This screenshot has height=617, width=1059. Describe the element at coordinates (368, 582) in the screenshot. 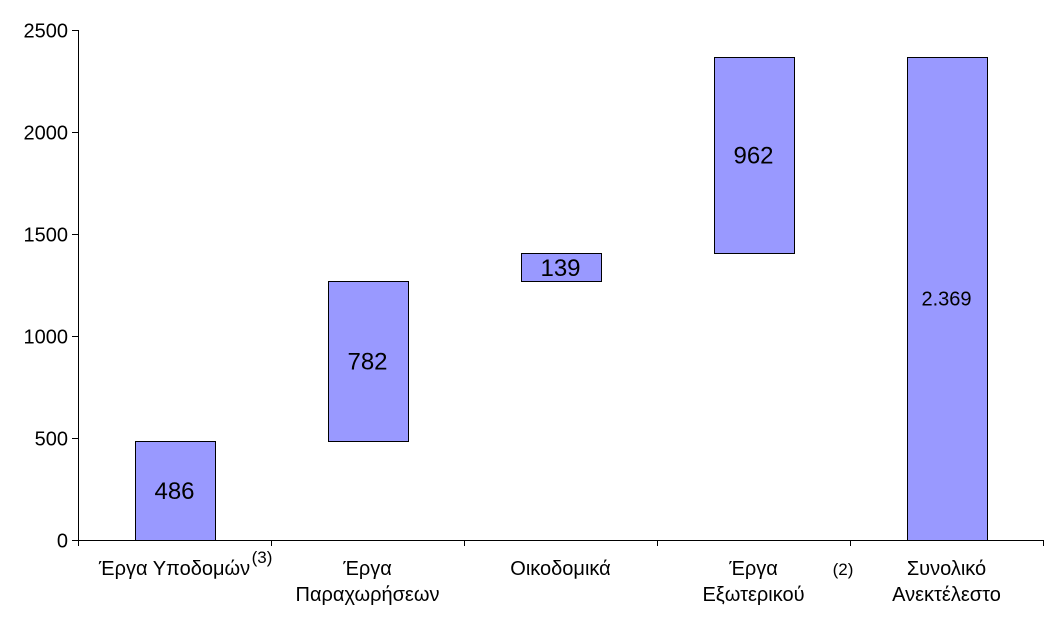

I see `x-category-label: Έργα Παραχωρήσεων` at that location.